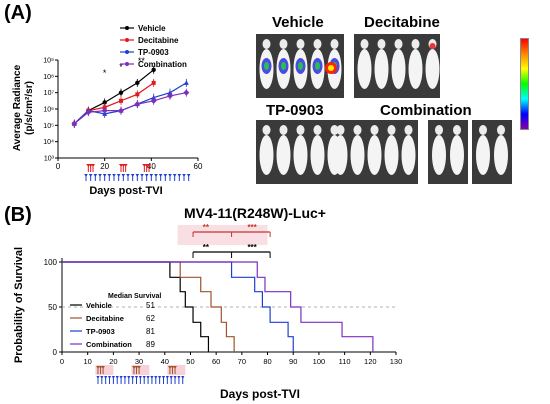 The image size is (550, 404). I want to click on bracket-shade, so click(222, 235).